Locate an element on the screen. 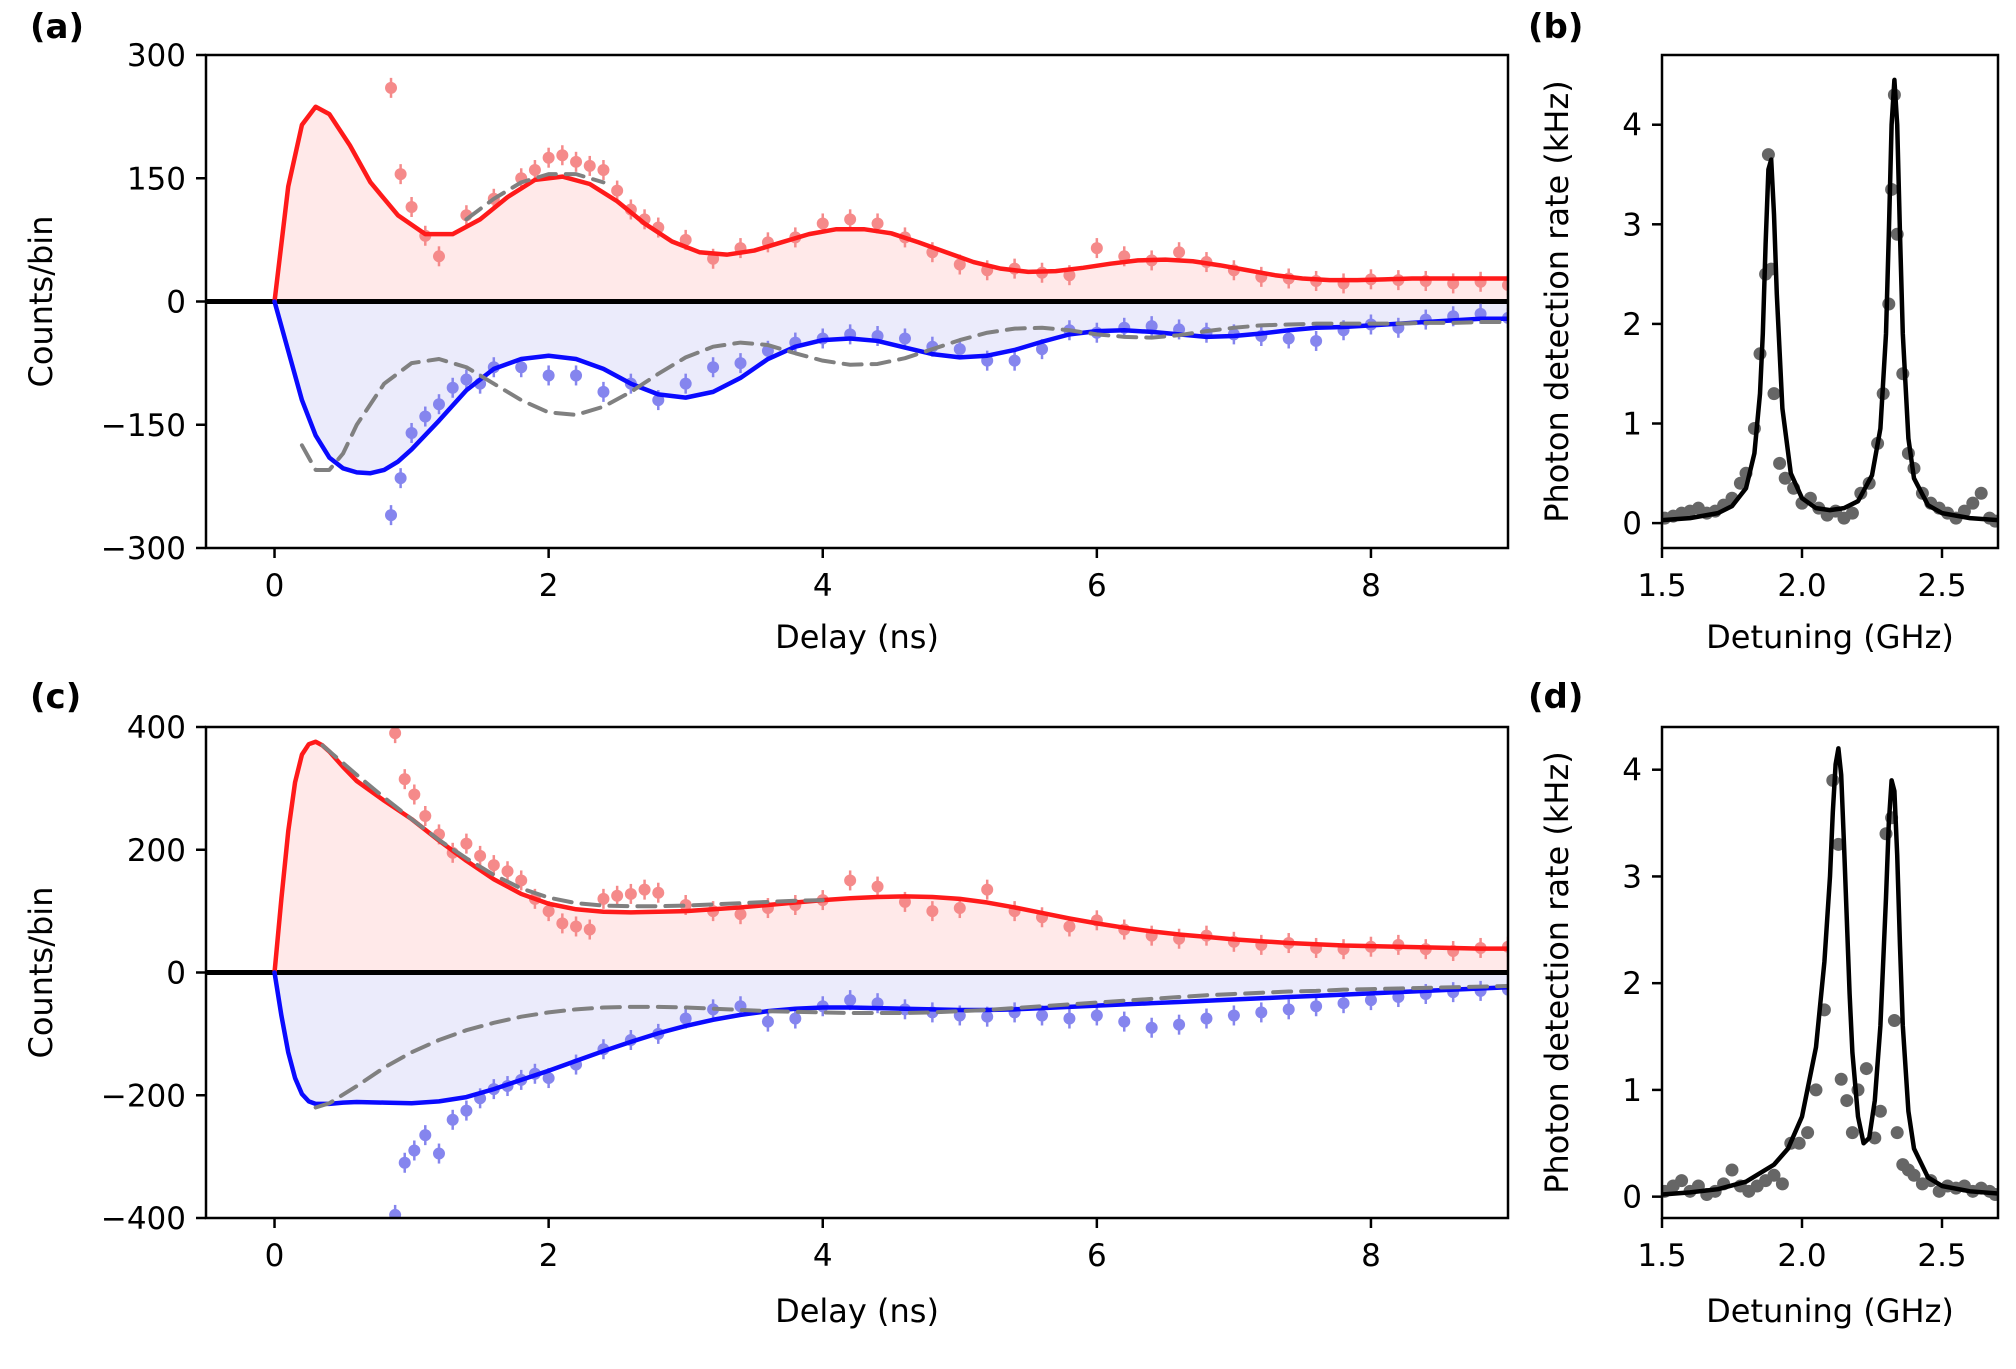 Image resolution: width=2016 pixels, height=1369 pixels. xtick-label-b-2: 2.5 is located at coordinates (1941, 586).